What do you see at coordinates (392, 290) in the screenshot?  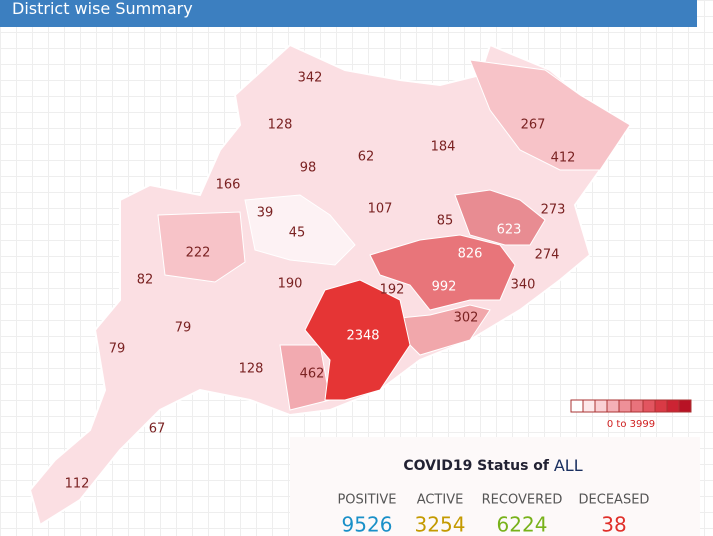 I see `district-count: 192` at bounding box center [392, 290].